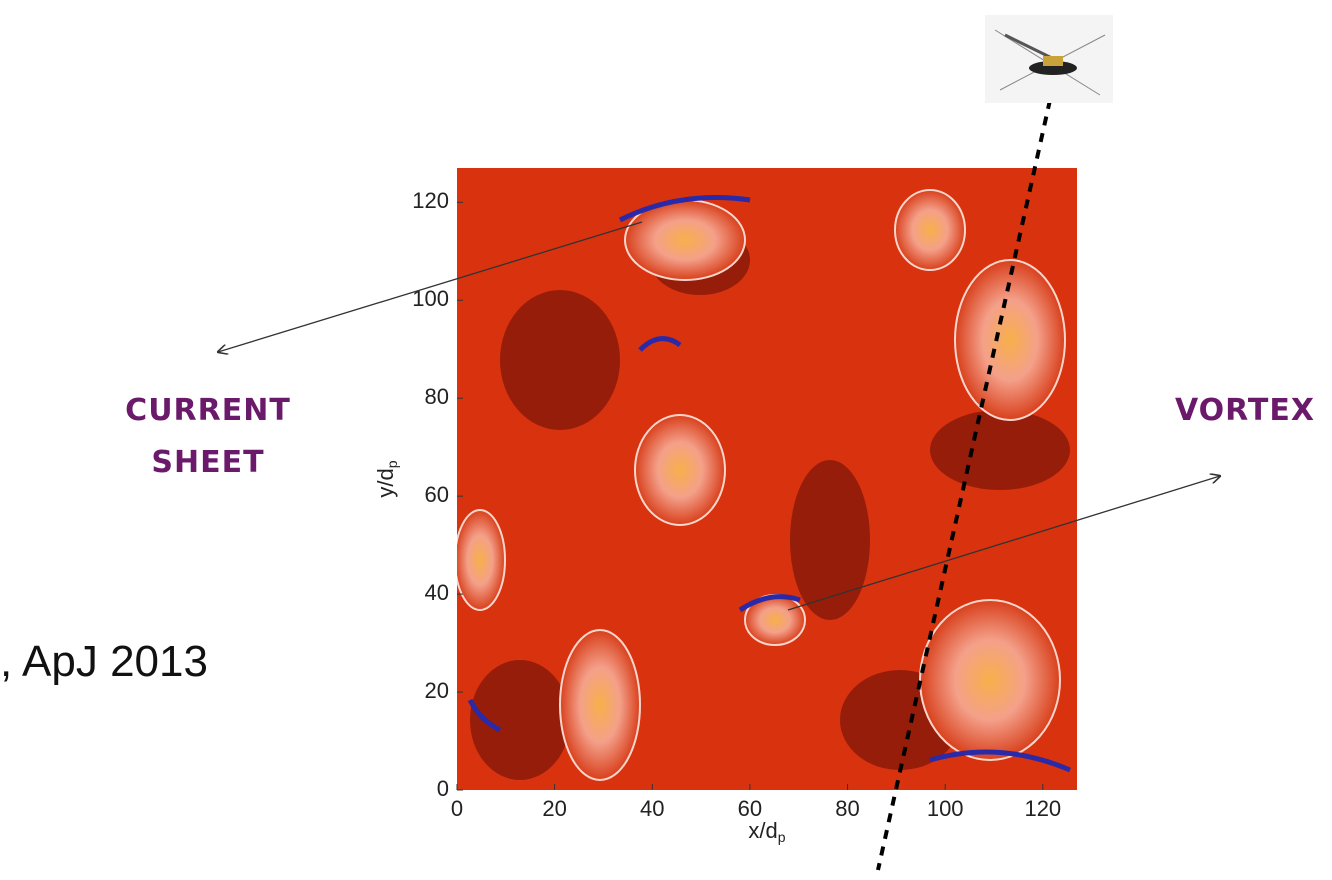 This screenshot has height=880, width=1332. What do you see at coordinates (208, 410) in the screenshot?
I see `annotation: CURRENT` at bounding box center [208, 410].